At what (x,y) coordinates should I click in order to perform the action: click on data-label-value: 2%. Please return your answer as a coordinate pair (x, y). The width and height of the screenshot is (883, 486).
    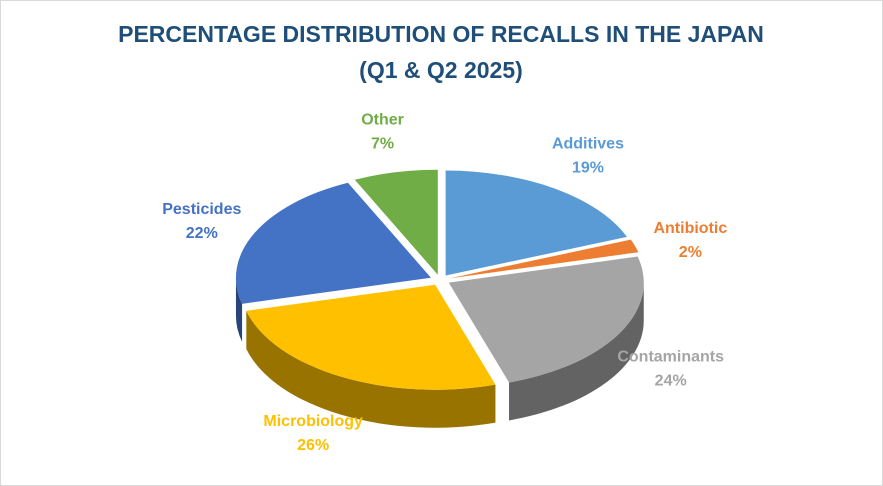
    Looking at the image, I should click on (690, 252).